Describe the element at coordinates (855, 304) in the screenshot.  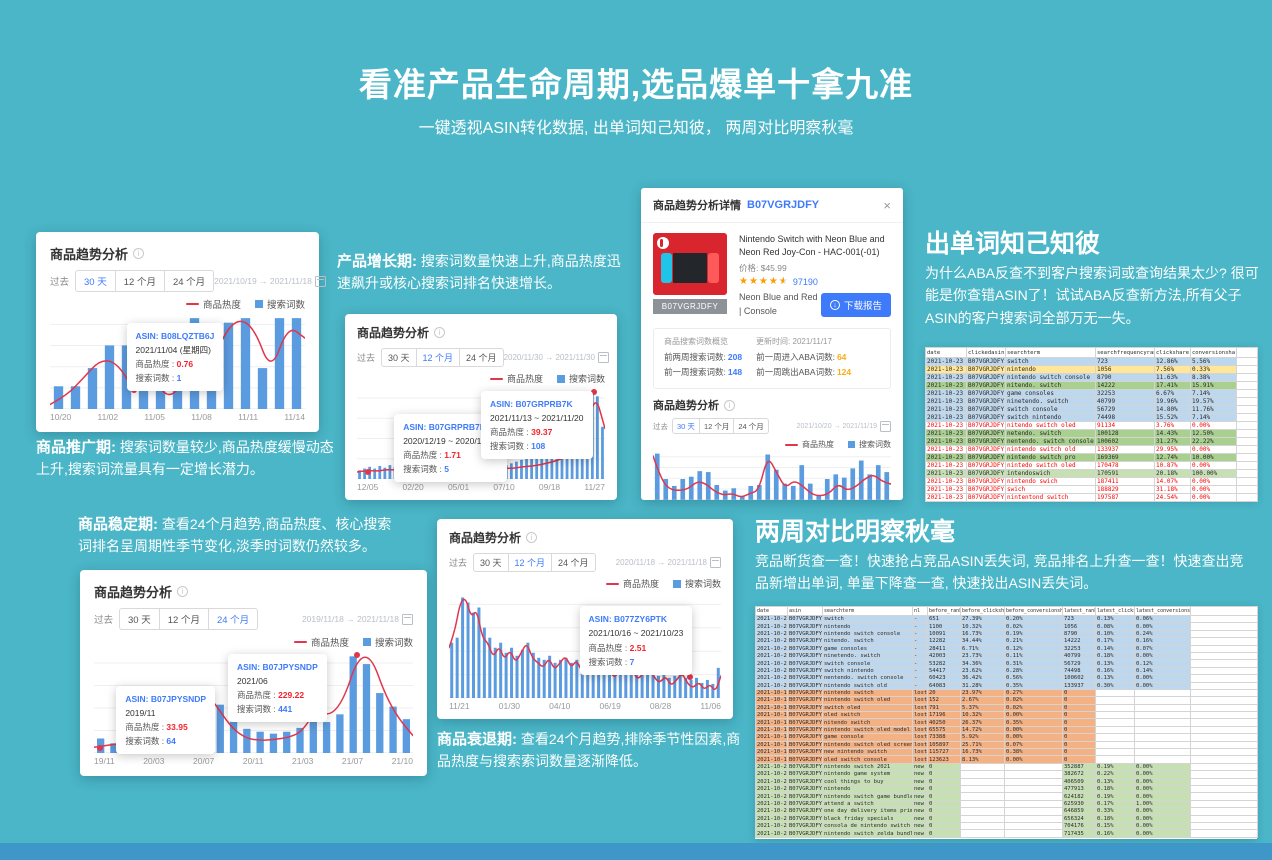
I see `download-report-button: ↓ 下载报告` at that location.